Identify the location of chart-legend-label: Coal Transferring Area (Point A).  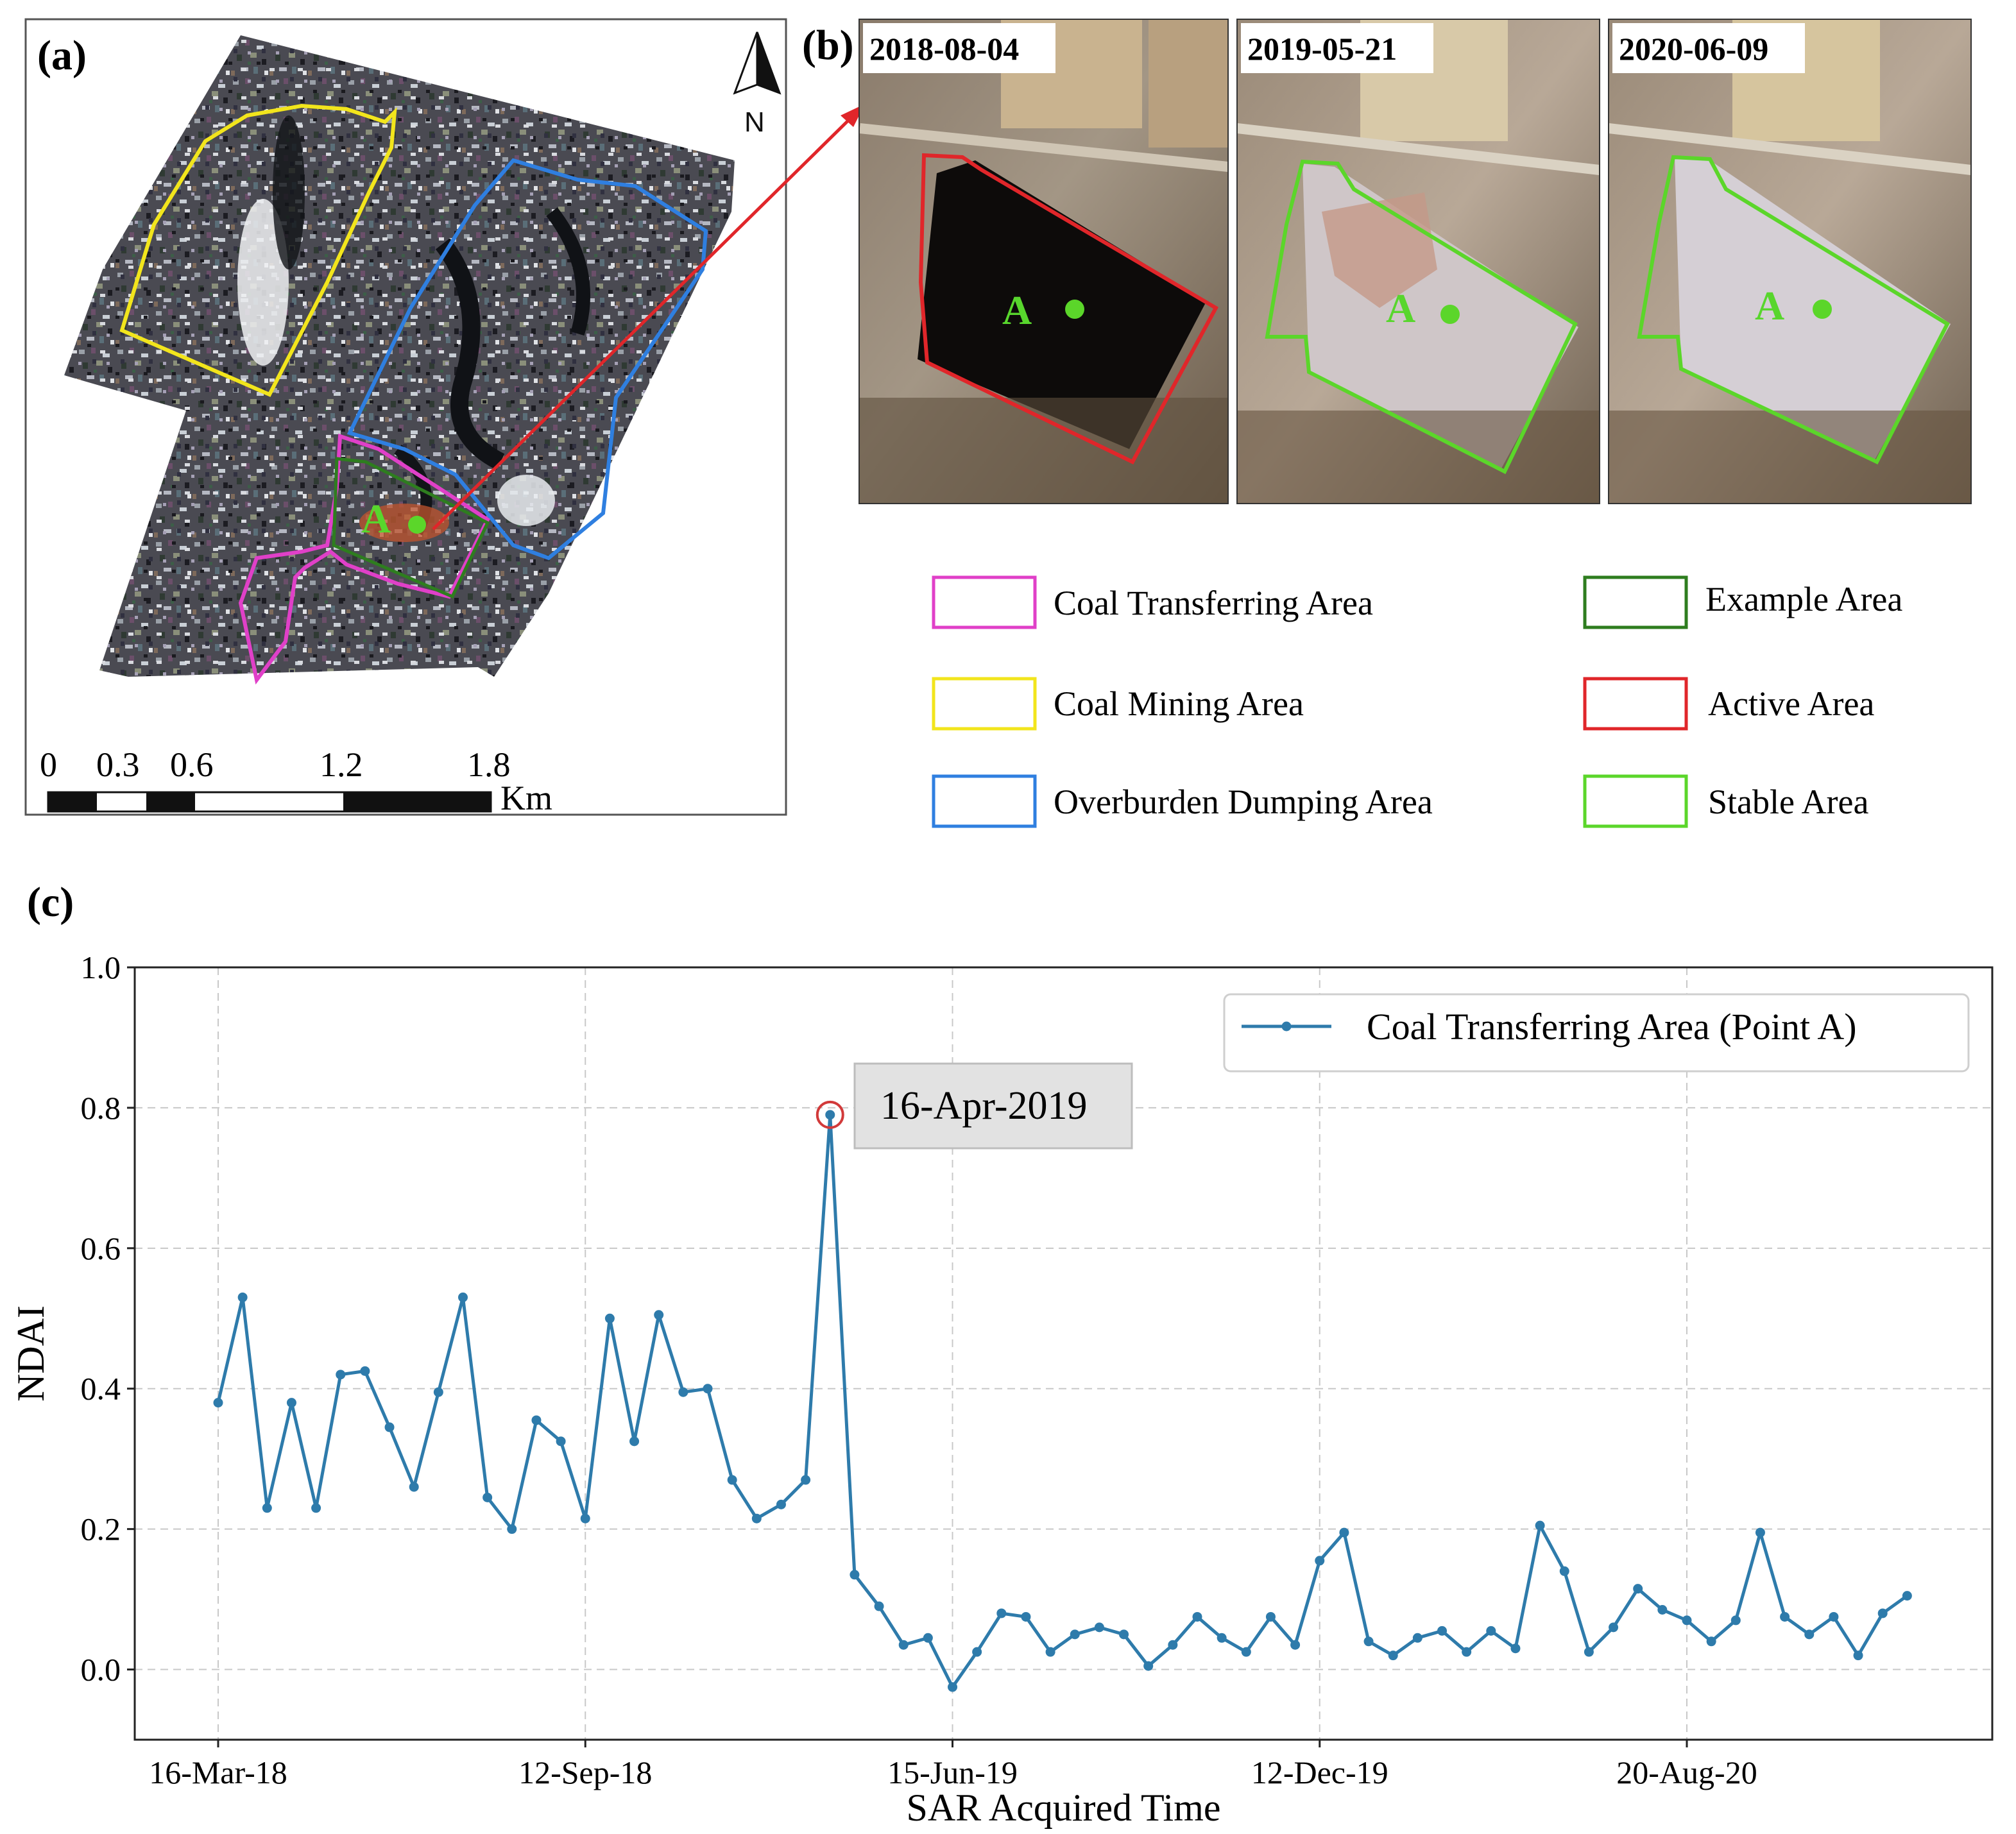
(1612, 1027).